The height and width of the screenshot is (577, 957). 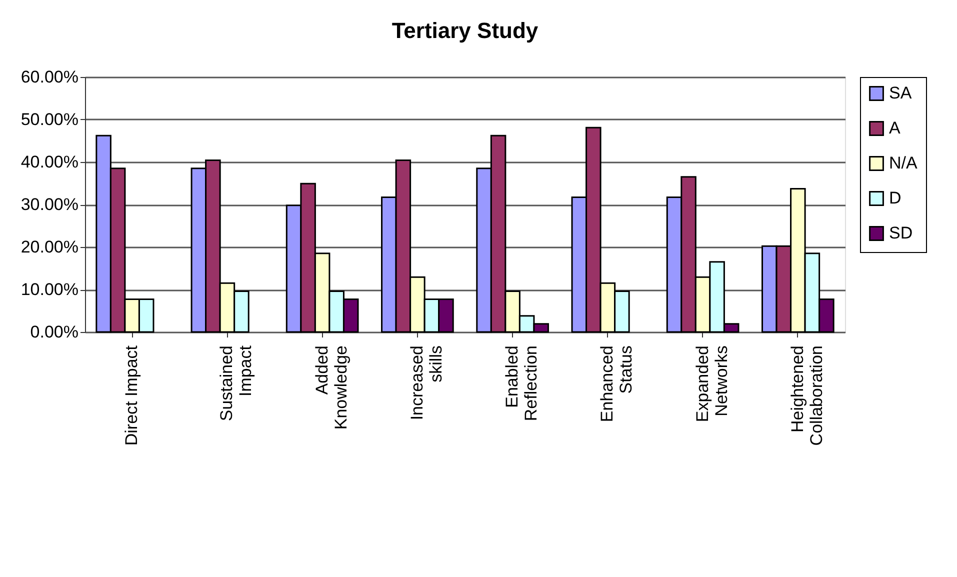 I want to click on legend-label: SD, so click(x=901, y=233).